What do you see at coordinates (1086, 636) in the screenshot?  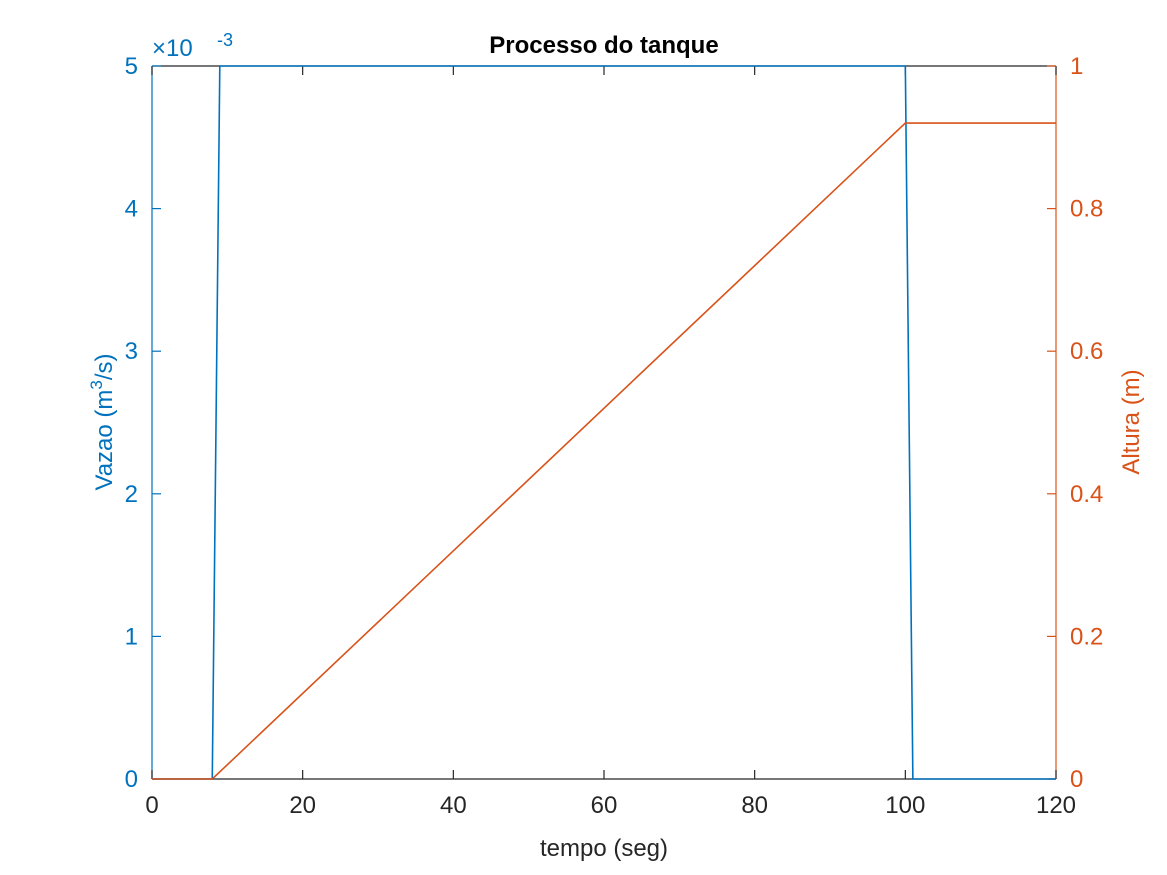 I see `y-right-tick-label: 0.2` at bounding box center [1086, 636].